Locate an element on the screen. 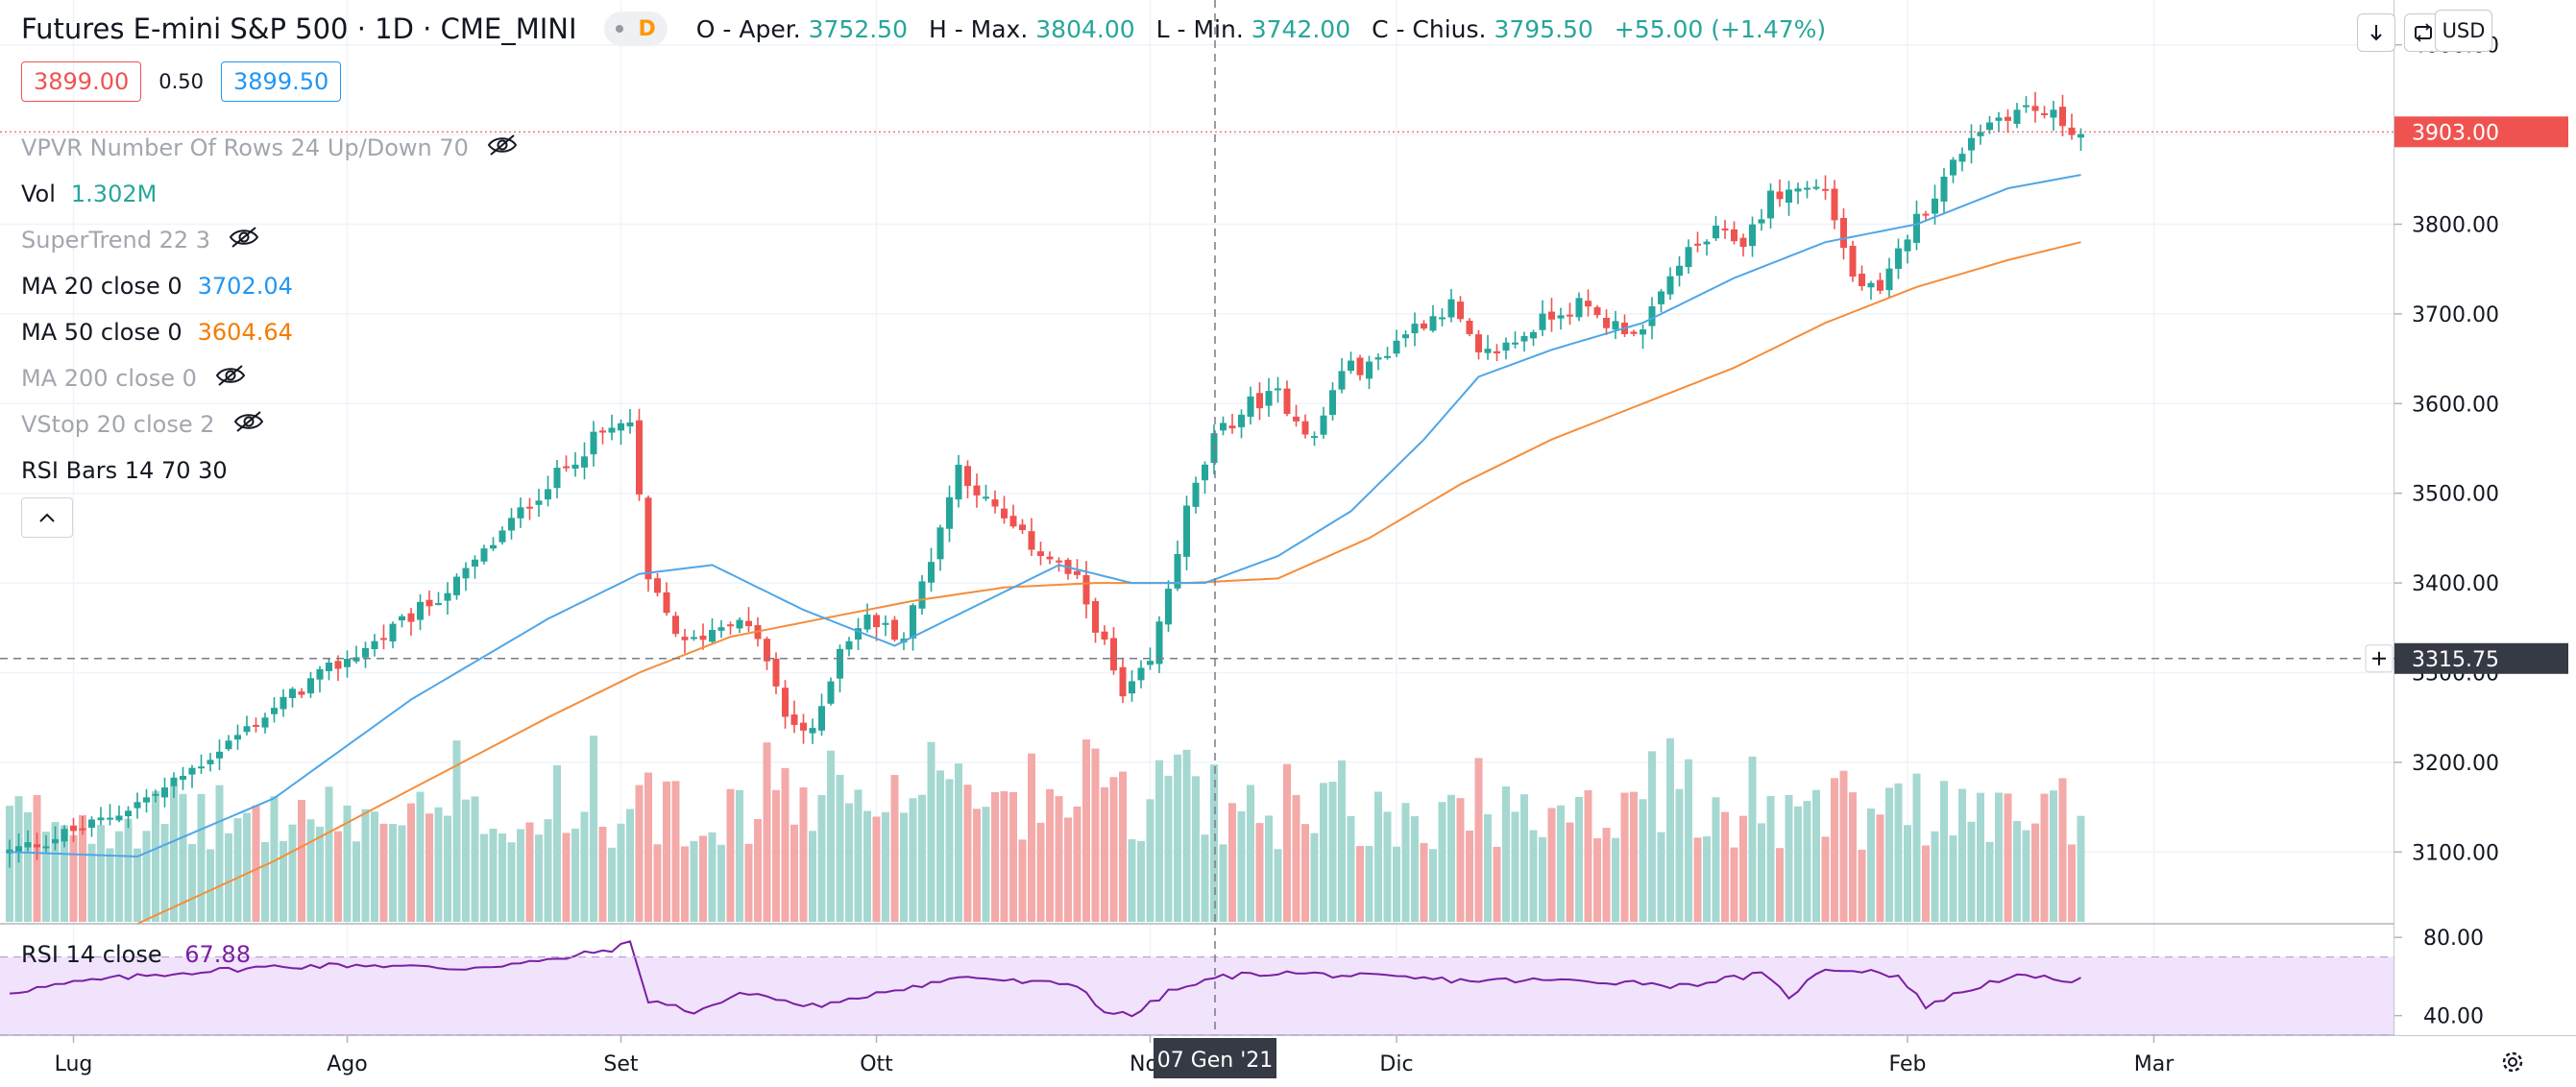  plus-icon is located at coordinates (2379, 658).